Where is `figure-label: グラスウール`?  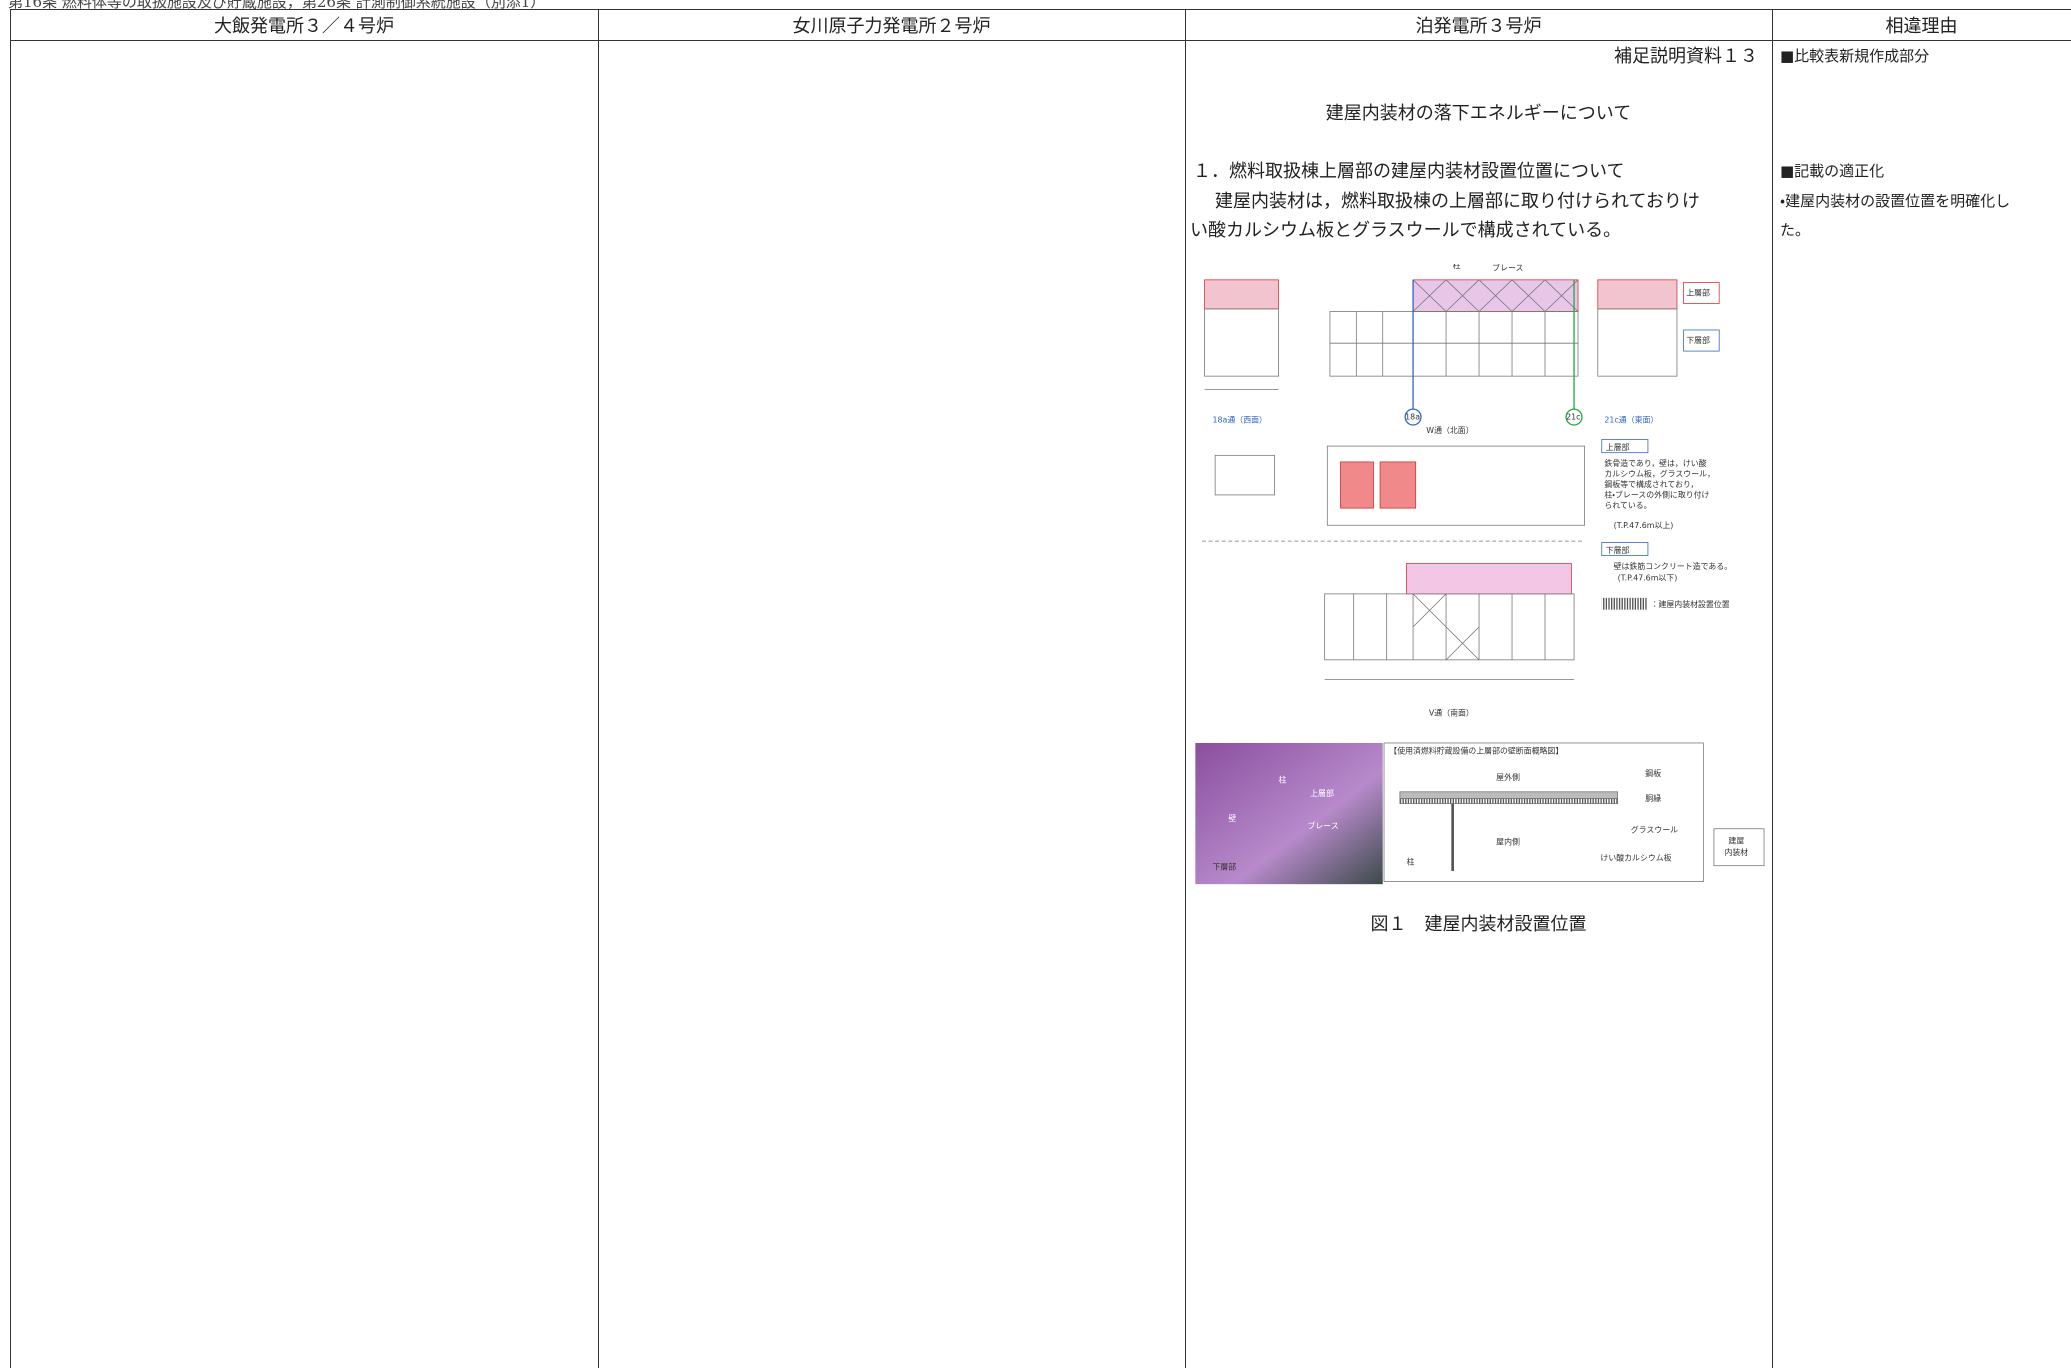 figure-label: グラスウール is located at coordinates (1654, 830).